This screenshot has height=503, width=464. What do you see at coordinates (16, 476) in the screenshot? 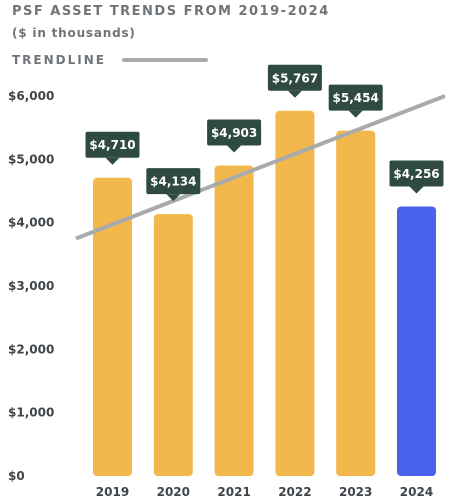
I see `y-tick-label: $0` at bounding box center [16, 476].